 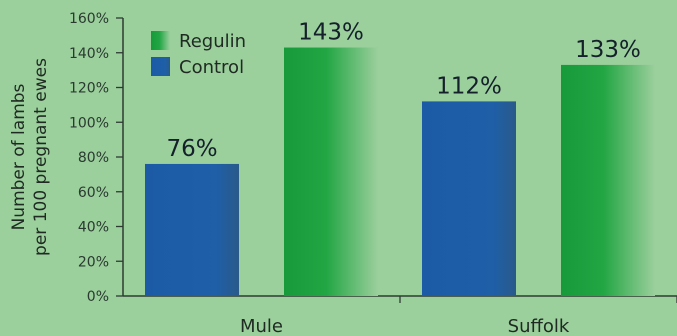 What do you see at coordinates (93, 262) in the screenshot?
I see `y-tick-label: 20%` at bounding box center [93, 262].